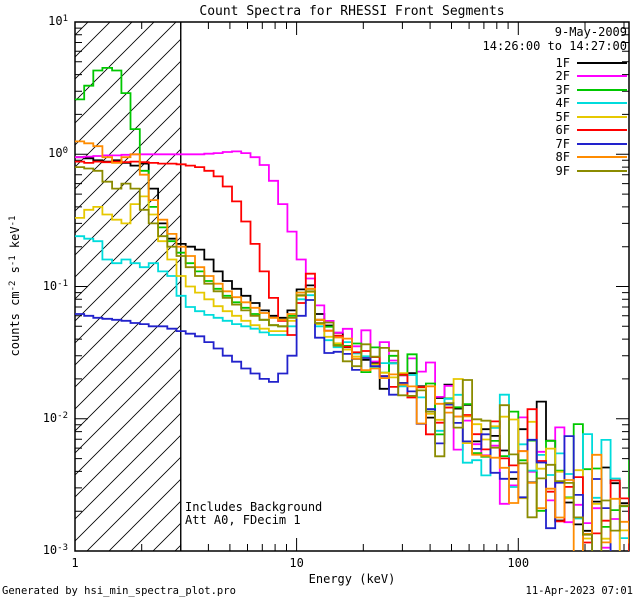 This screenshot has height=600, width=640. What do you see at coordinates (58, 21) in the screenshot?
I see `y-tick-label-10e1: 10¹` at bounding box center [58, 21].